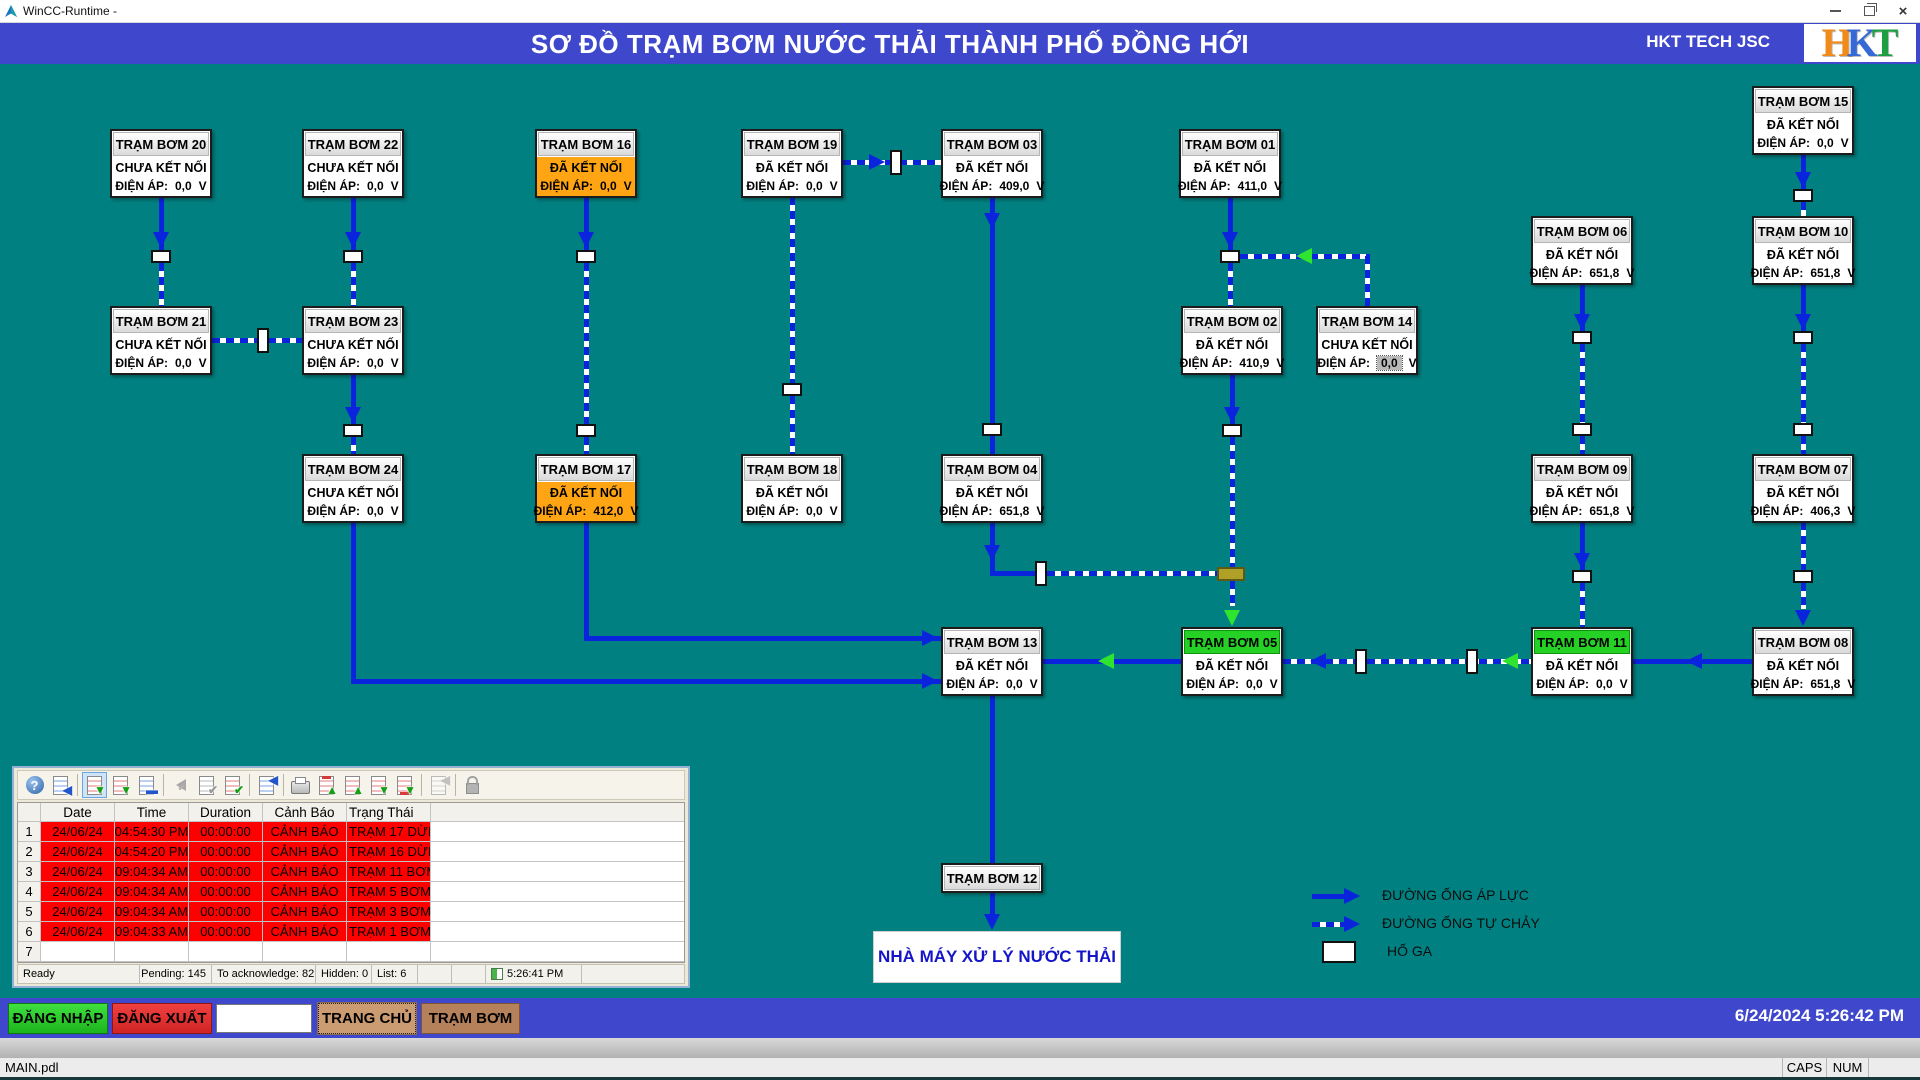 The image size is (1920, 1080). I want to click on node-voltage: ĐIỆN ÁP: 0,0 V, so click(1582, 684).